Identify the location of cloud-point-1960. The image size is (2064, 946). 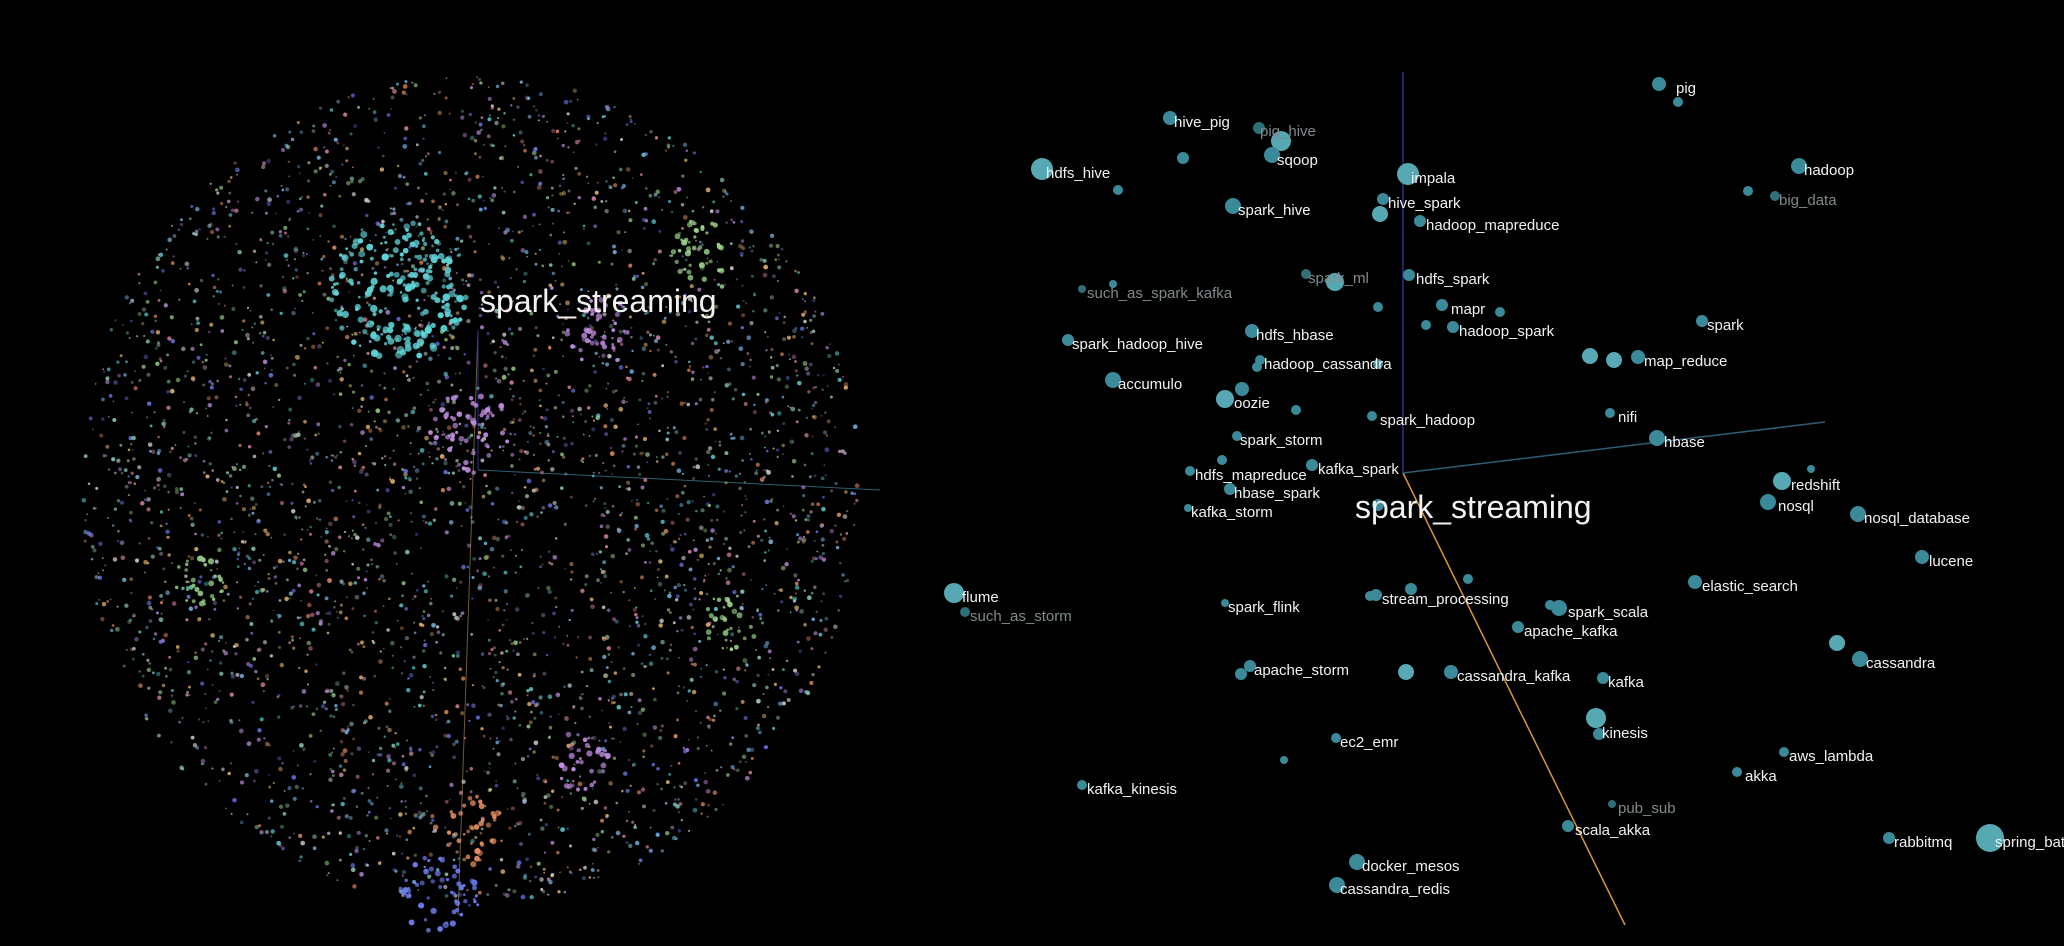
(720, 442).